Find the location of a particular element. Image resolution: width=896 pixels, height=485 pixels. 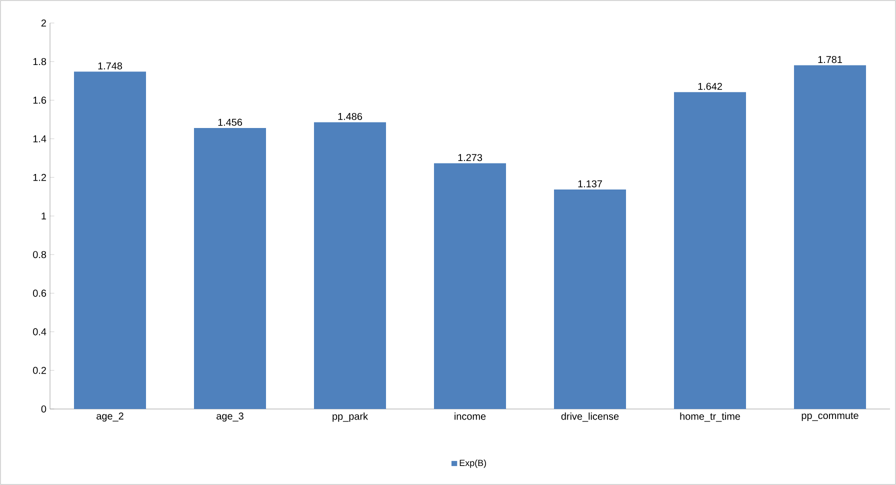

y-tick-label: 0.4 is located at coordinates (39, 332).